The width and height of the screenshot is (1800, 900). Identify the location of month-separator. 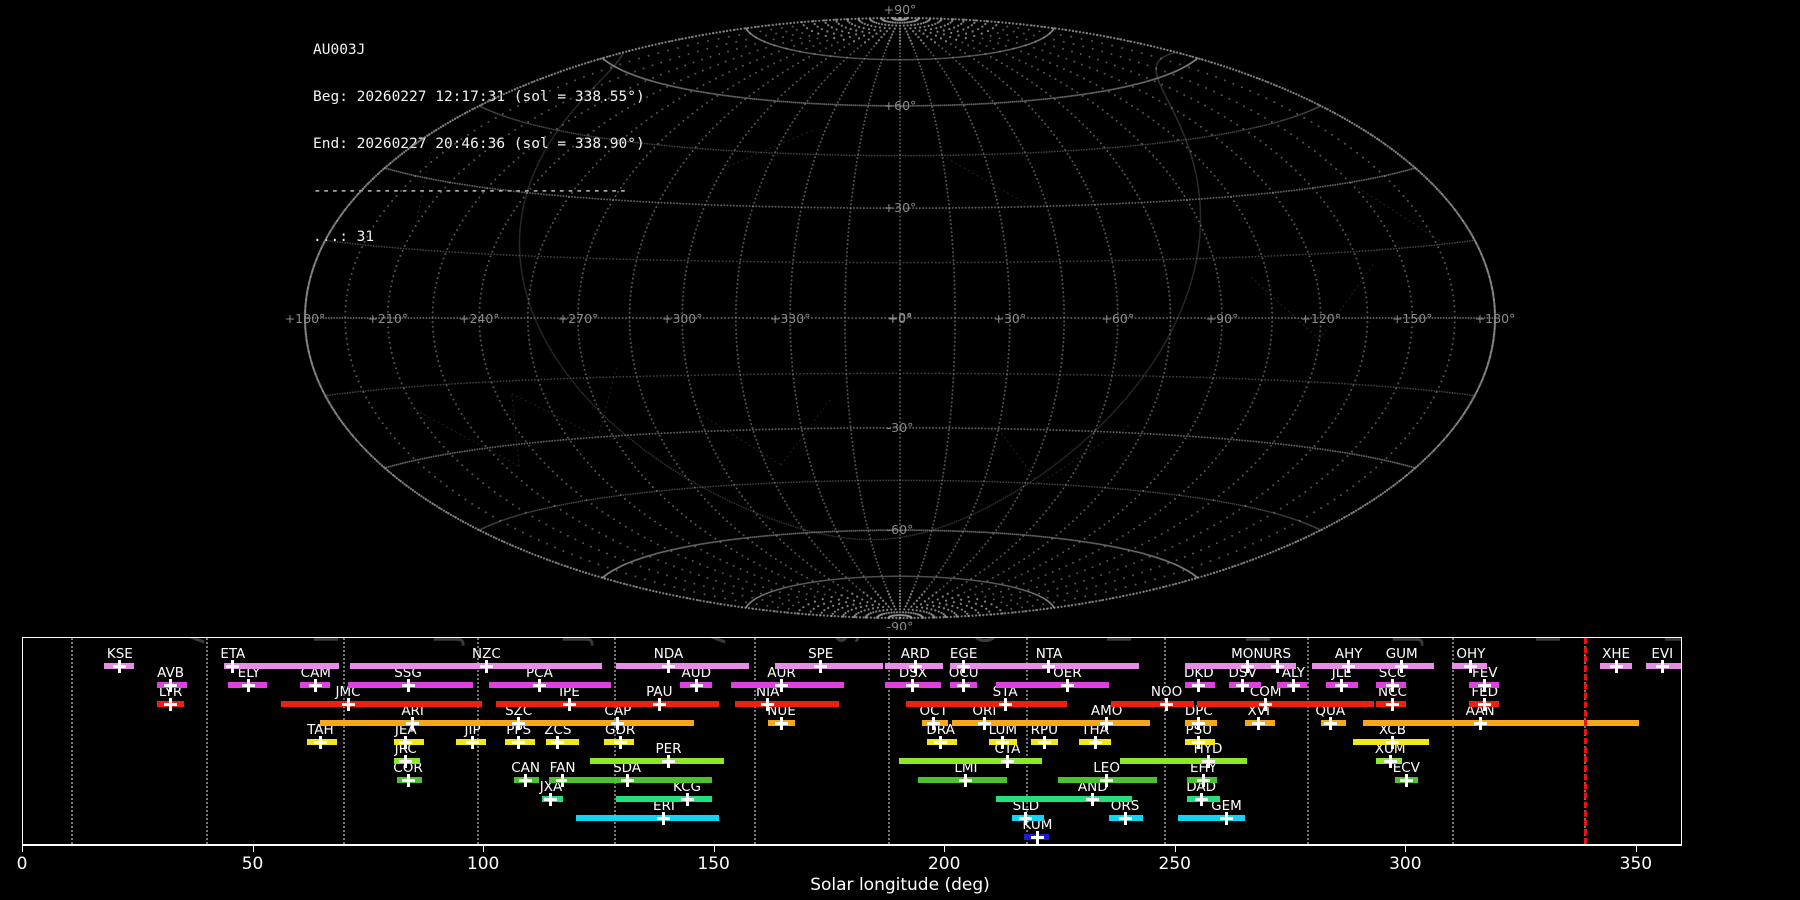
(1165, 741).